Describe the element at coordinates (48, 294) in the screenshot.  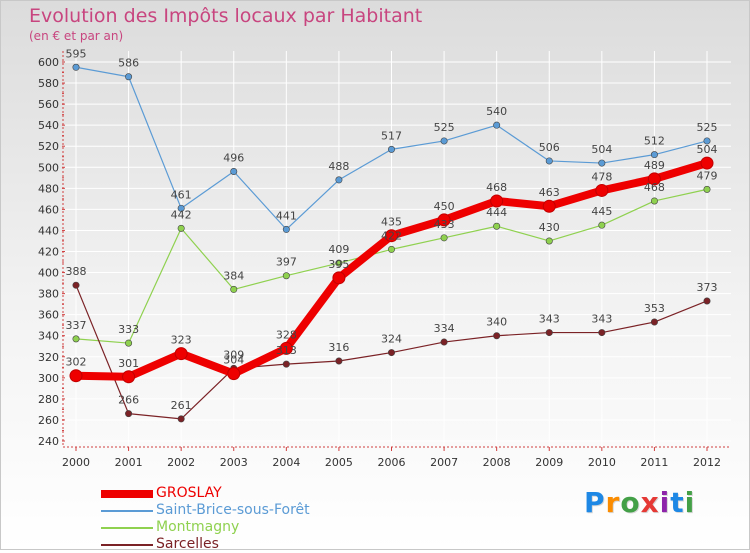
I see `y-tick-label: 380` at that location.